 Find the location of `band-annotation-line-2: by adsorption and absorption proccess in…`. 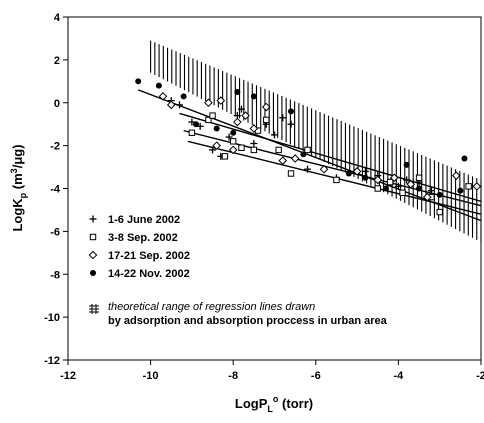

band-annotation-line-2: by adsorption and absorption proccess in… is located at coordinates (248, 321).